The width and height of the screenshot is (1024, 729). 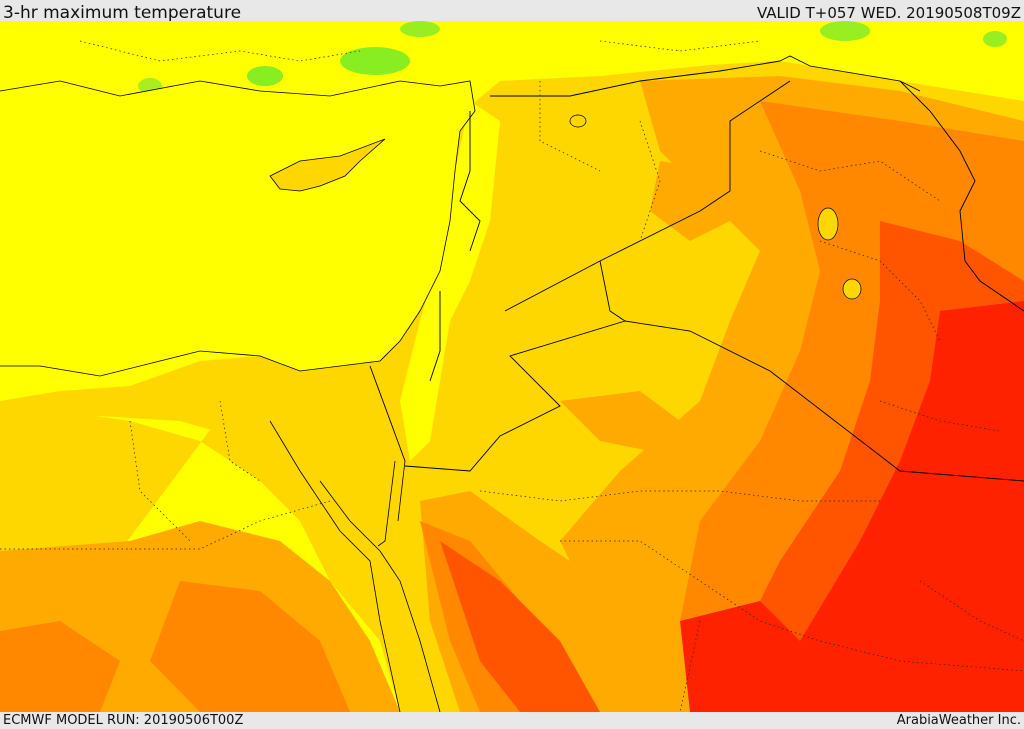 What do you see at coordinates (200, 448) in the screenshot?
I see `temp-zone-gold-egypt` at bounding box center [200, 448].